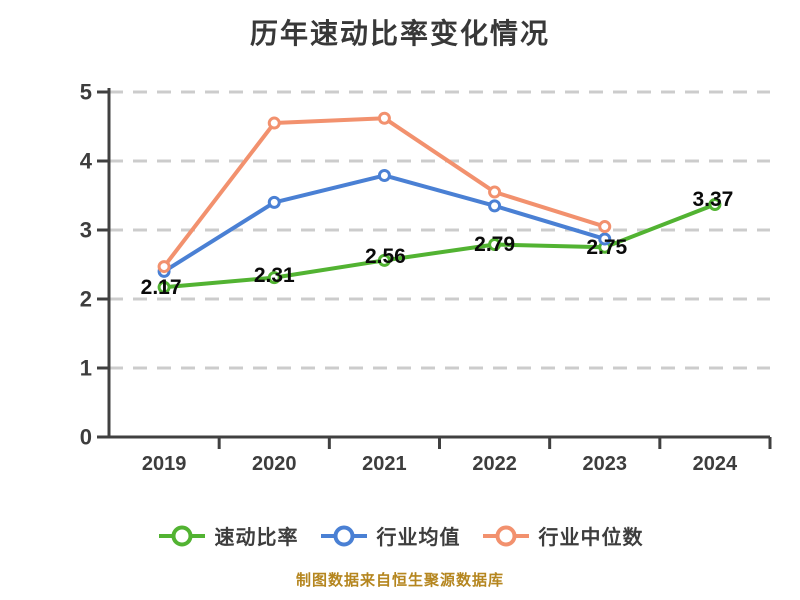 The width and height of the screenshot is (800, 600). I want to click on series-0-label-3: 2.79, so click(494, 244).